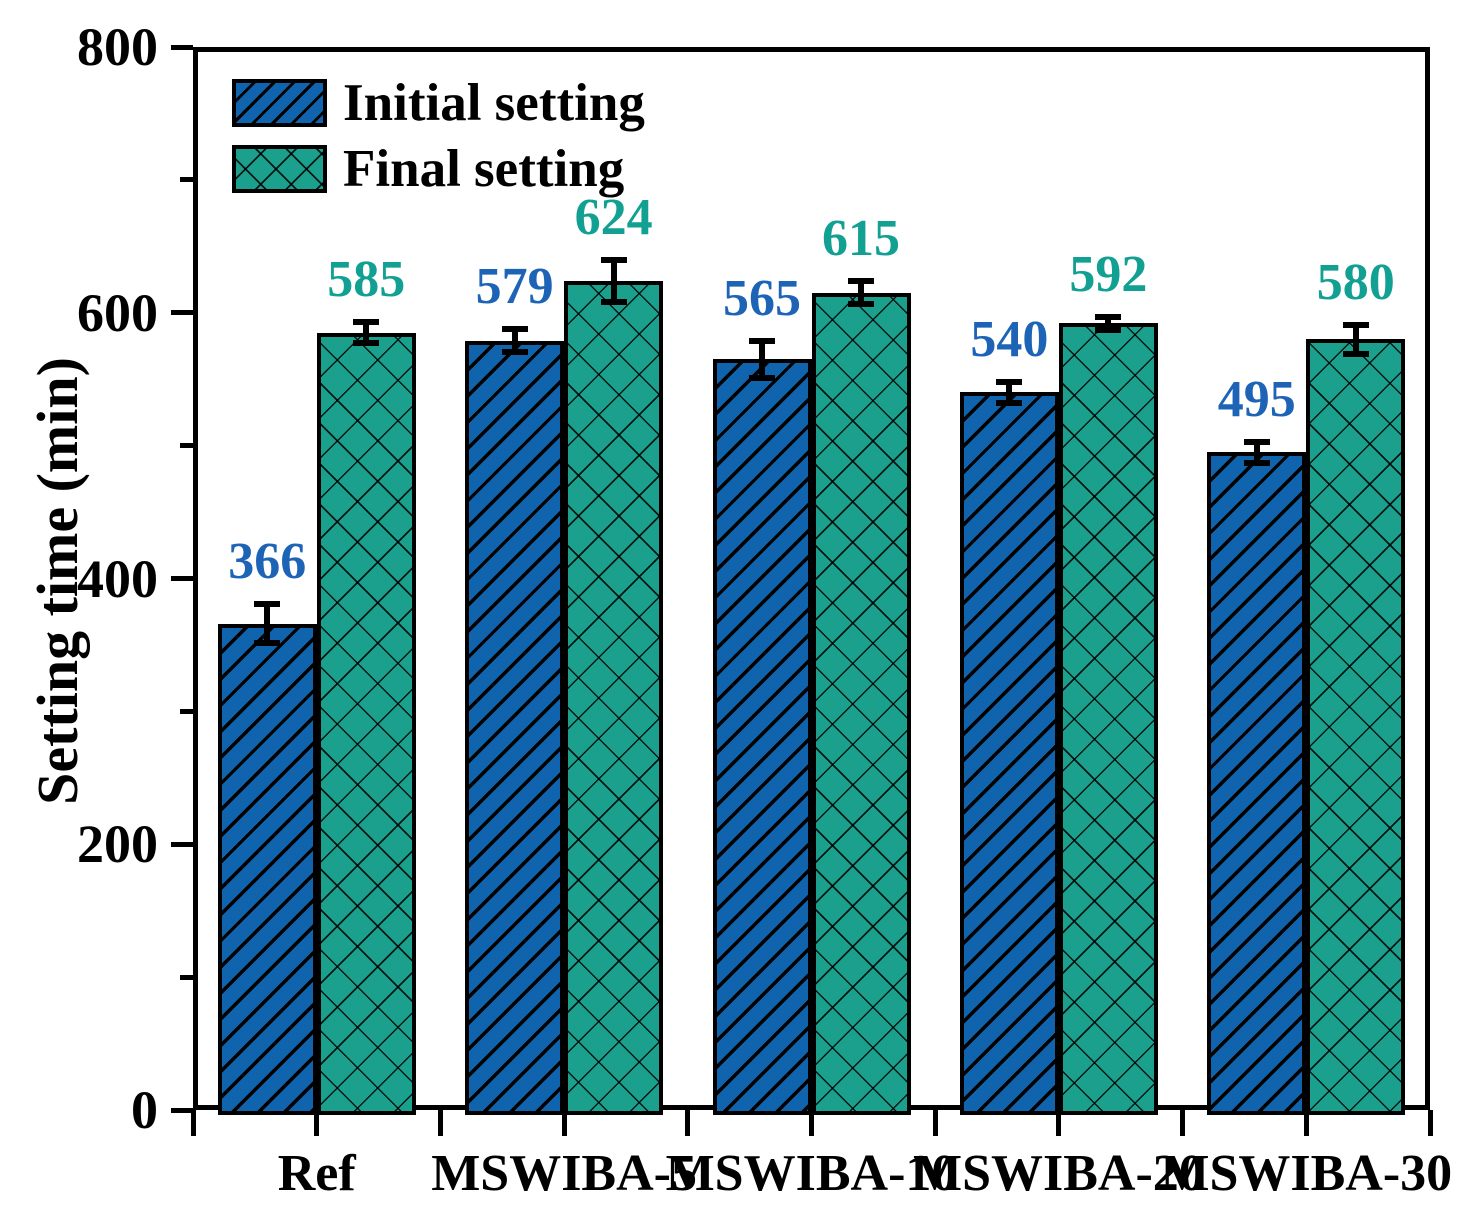 Image resolution: width=1471 pixels, height=1214 pixels. I want to click on legend-label-initial-setting: Initial setting, so click(494, 103).